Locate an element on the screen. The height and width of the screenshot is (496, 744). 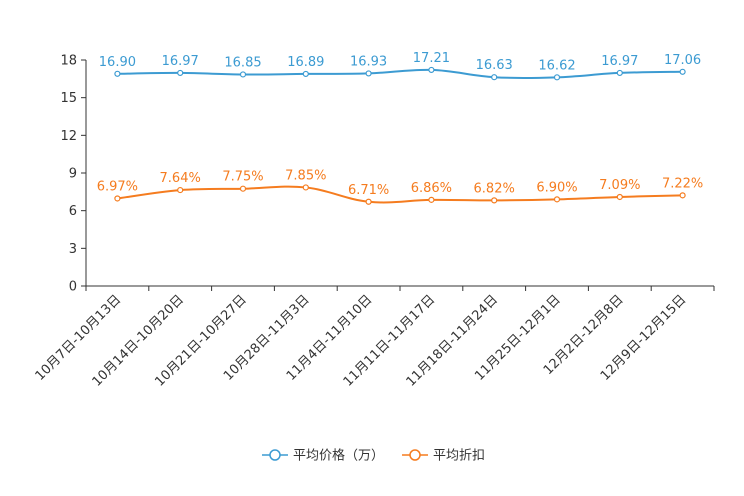
legend: 平均价格（万） 平均折扣 is located at coordinates (373, 456).